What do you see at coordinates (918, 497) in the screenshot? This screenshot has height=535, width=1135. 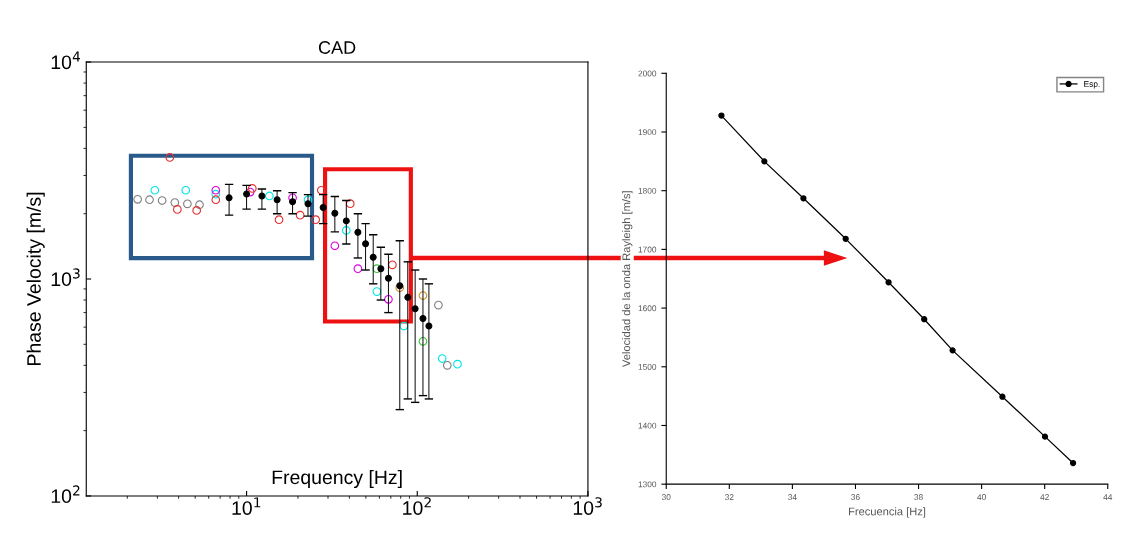 I see `x-tick-label: 38` at bounding box center [918, 497].